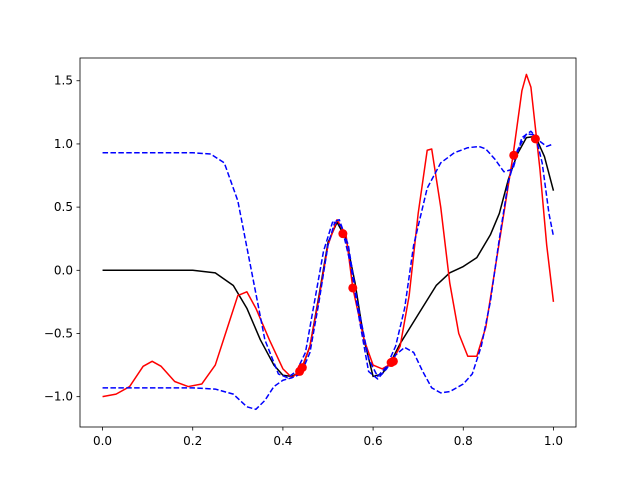  Describe the element at coordinates (63, 207) in the screenshot. I see `y-tick-label: 0.5` at that location.